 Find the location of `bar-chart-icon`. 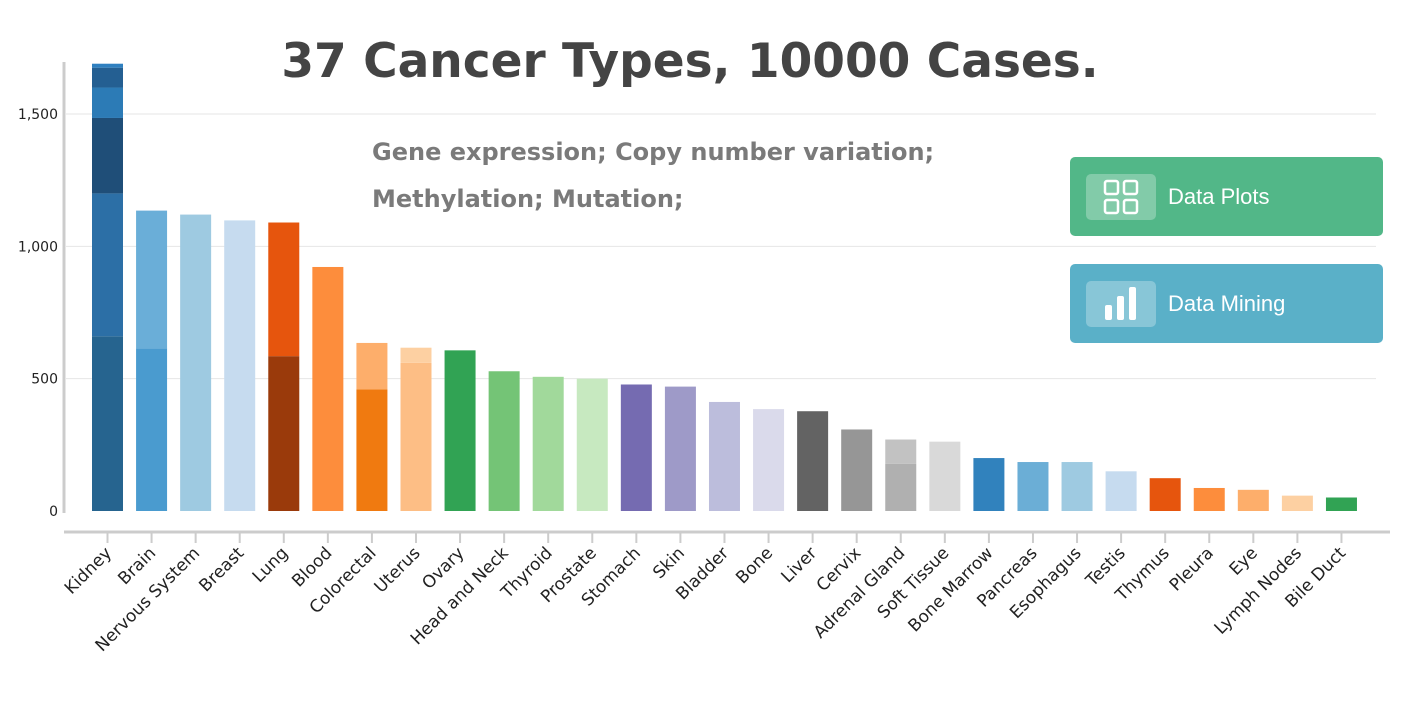

bar-chart-icon is located at coordinates (1121, 303).